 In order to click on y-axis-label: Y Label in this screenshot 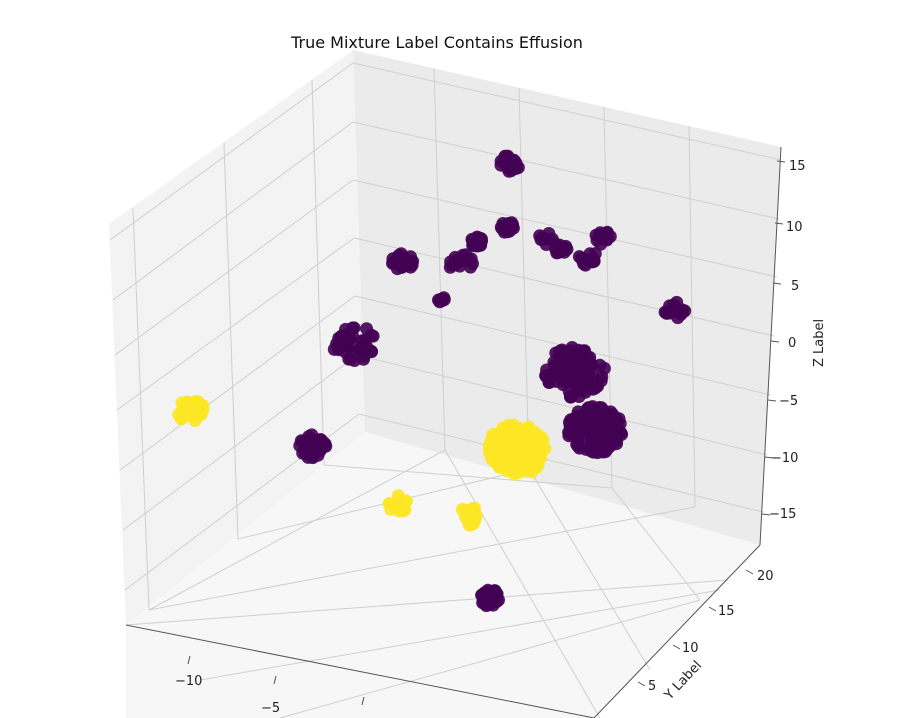, I will do `click(683, 680)`.